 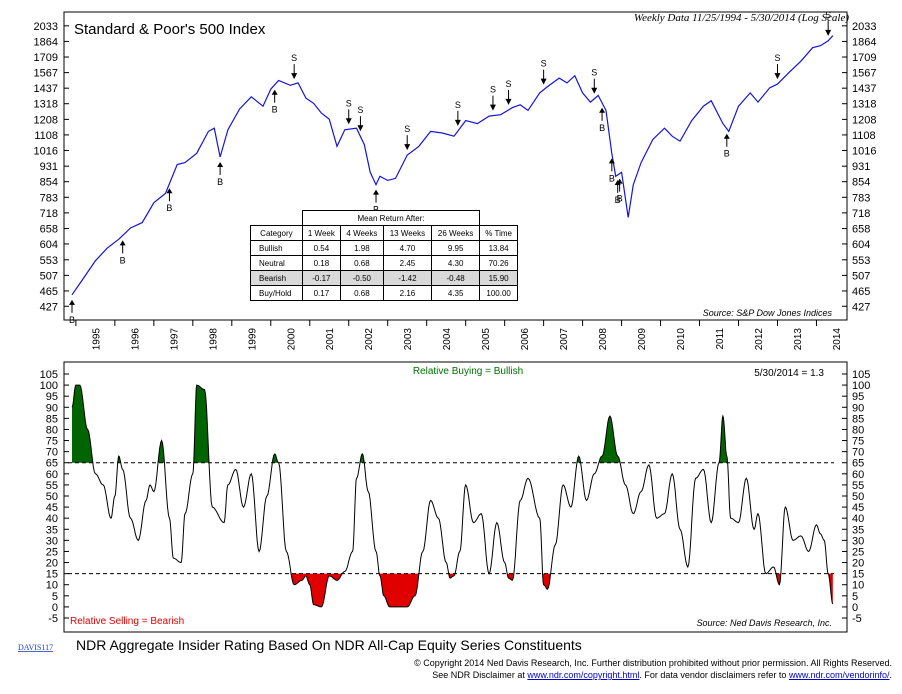 What do you see at coordinates (456, 248) in the screenshot?
I see `table-cell: 9.95` at bounding box center [456, 248].